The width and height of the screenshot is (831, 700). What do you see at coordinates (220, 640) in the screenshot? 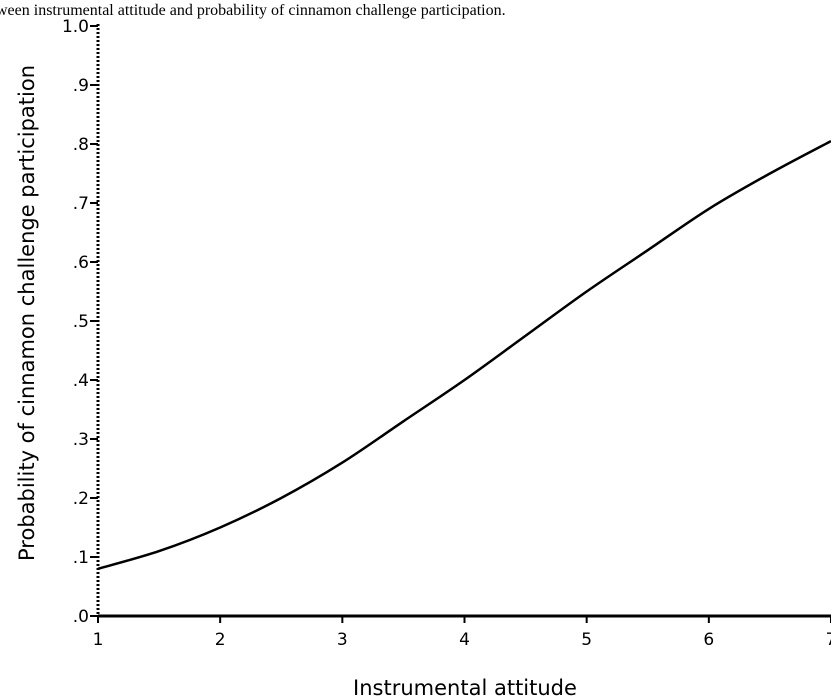
I see `x-tick-label: 2` at bounding box center [220, 640].